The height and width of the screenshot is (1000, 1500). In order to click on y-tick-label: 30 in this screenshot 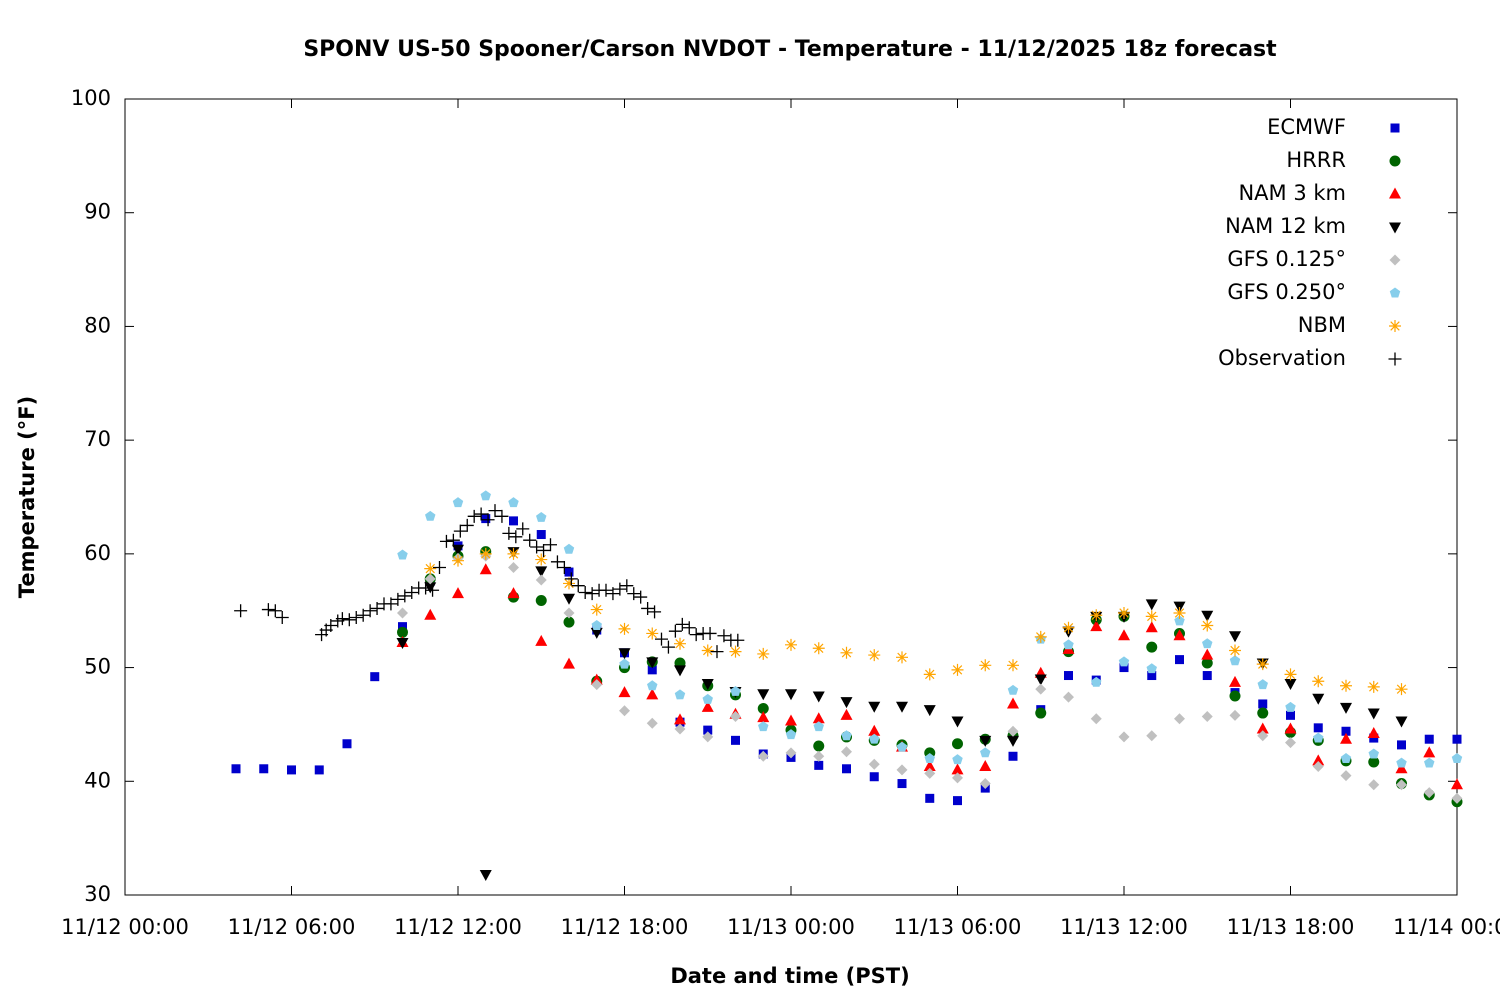, I will do `click(97, 894)`.